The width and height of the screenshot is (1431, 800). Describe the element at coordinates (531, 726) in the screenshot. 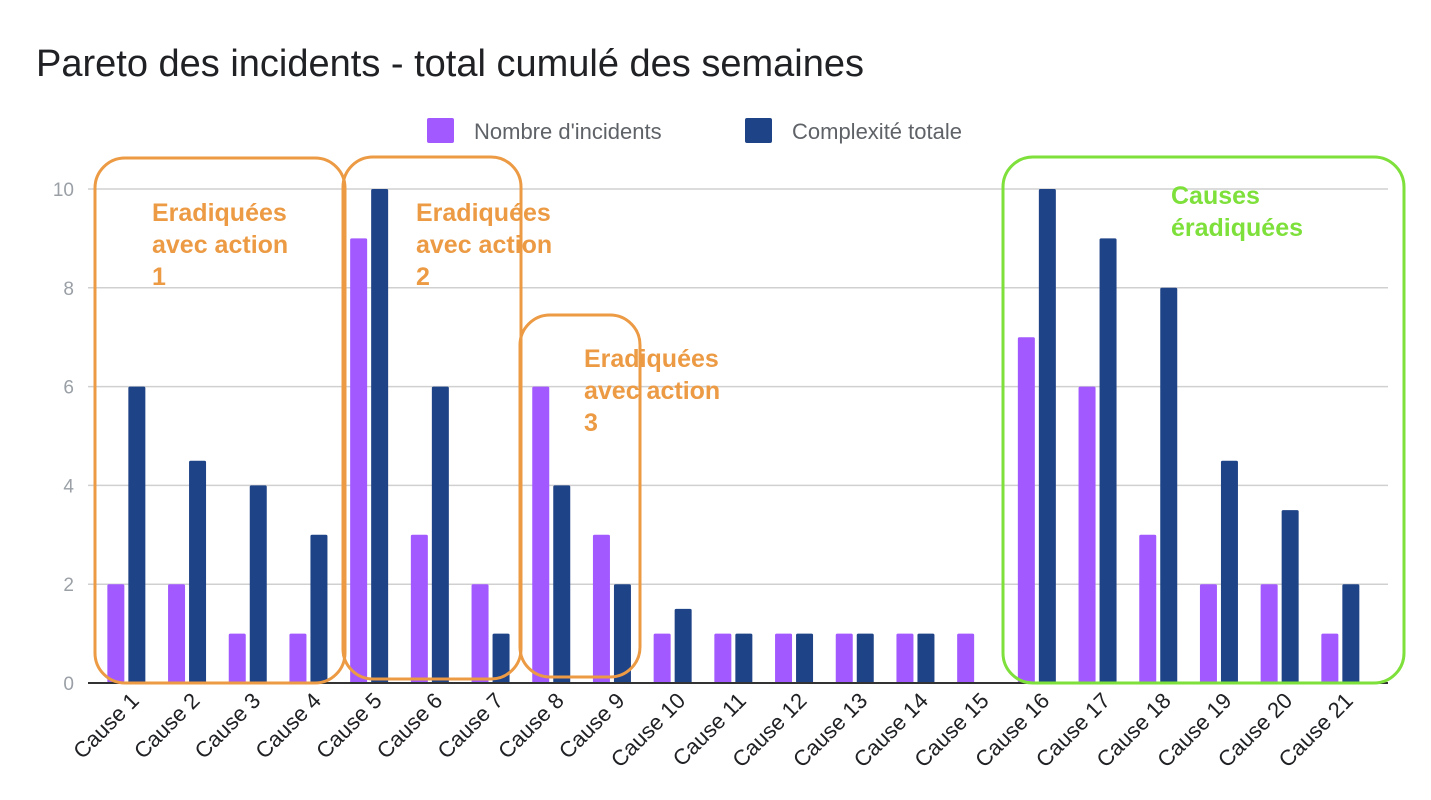

I see `x-tick-label: Cause 8` at that location.